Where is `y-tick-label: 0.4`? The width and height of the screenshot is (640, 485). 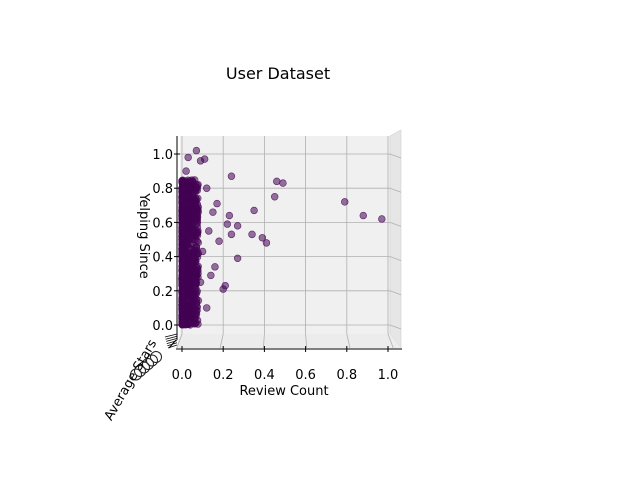
y-tick-label: 0.4 is located at coordinates (162, 258).